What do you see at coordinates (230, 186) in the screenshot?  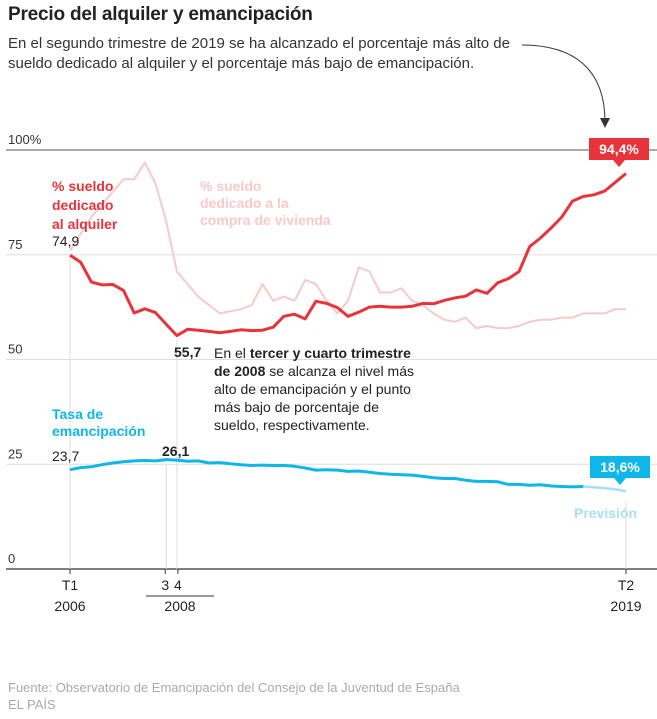 I see `purchase-series-label: % sueldo` at bounding box center [230, 186].